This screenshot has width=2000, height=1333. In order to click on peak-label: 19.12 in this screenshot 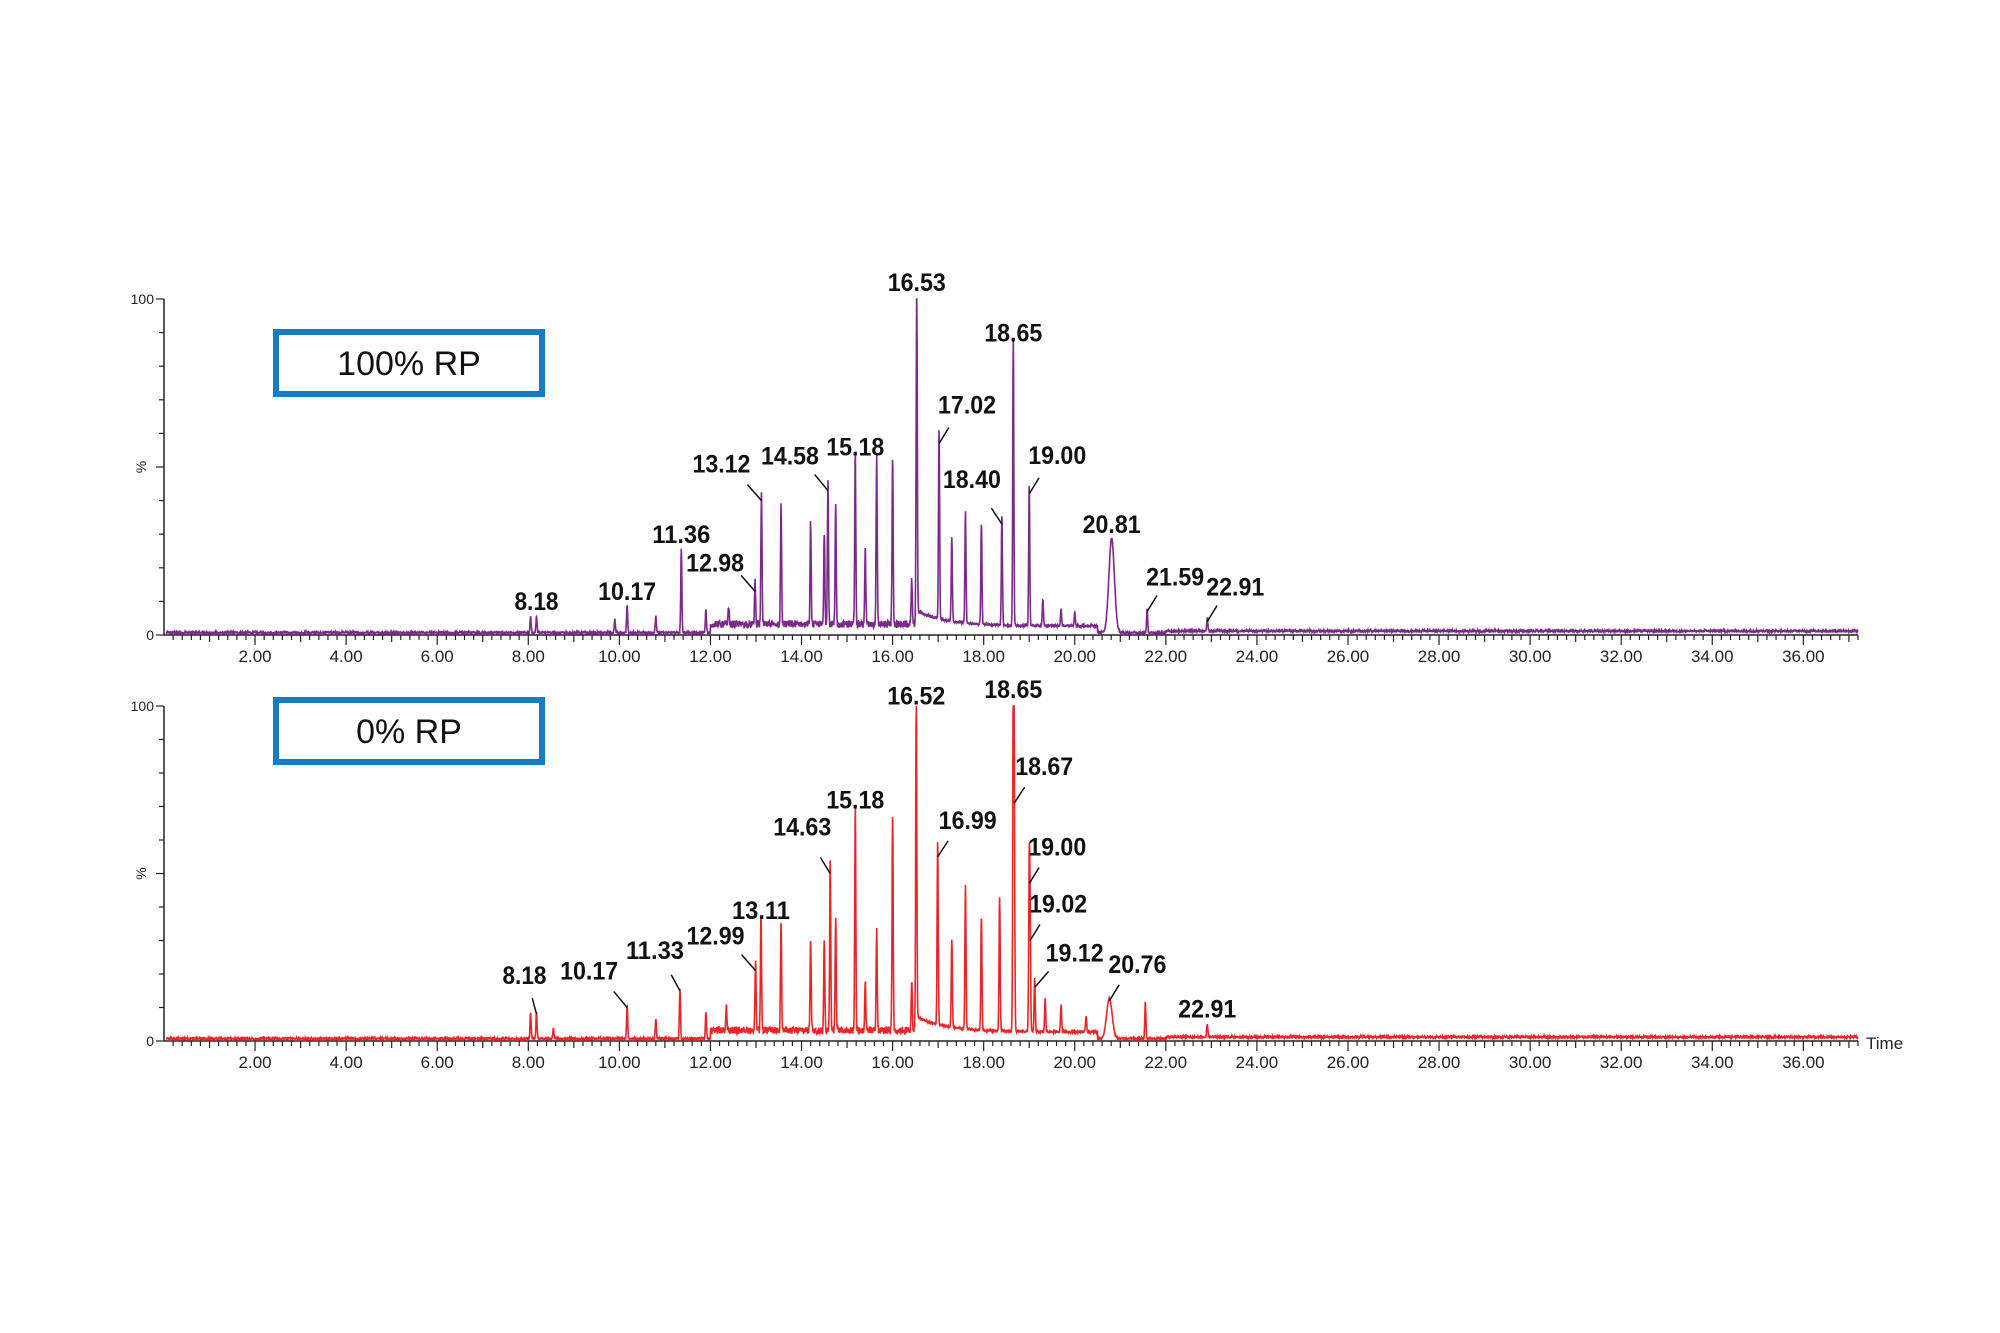, I will do `click(1075, 953)`.